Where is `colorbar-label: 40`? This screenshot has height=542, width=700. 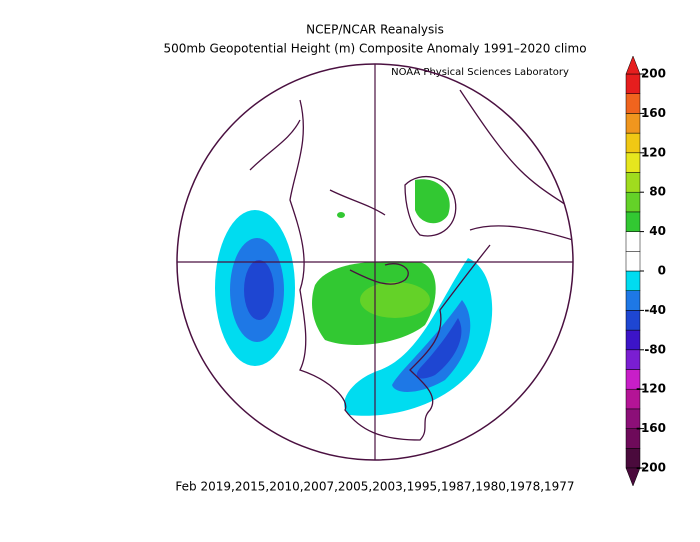
colorbar-label: 40 is located at coordinates (657, 231).